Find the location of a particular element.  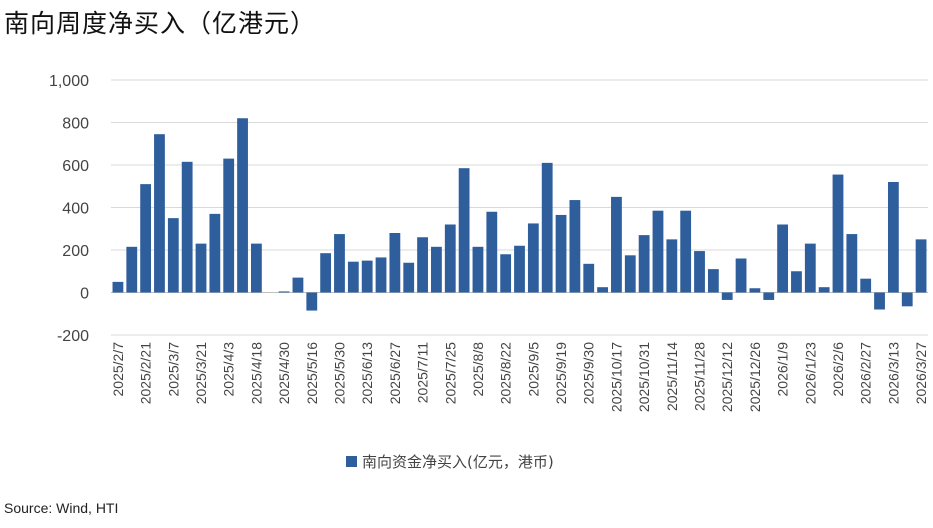

x-tick-label: 2025/2/7 is located at coordinates (118, 369).